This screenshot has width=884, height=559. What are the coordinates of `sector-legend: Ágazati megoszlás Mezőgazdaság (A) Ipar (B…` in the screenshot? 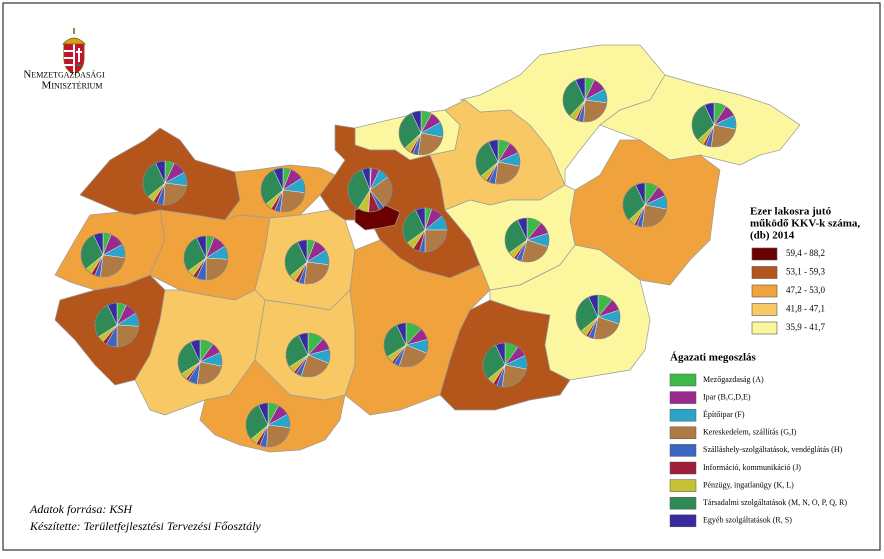 It's located at (758, 440).